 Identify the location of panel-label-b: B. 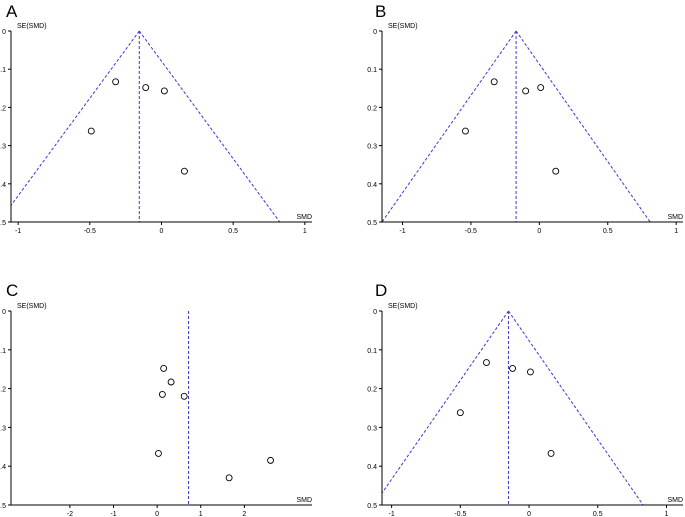
(381, 11).